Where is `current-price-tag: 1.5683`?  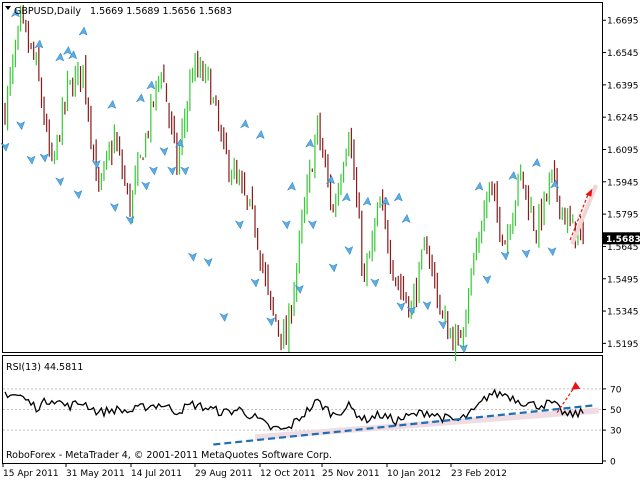 current-price-tag: 1.5683 is located at coordinates (621, 238).